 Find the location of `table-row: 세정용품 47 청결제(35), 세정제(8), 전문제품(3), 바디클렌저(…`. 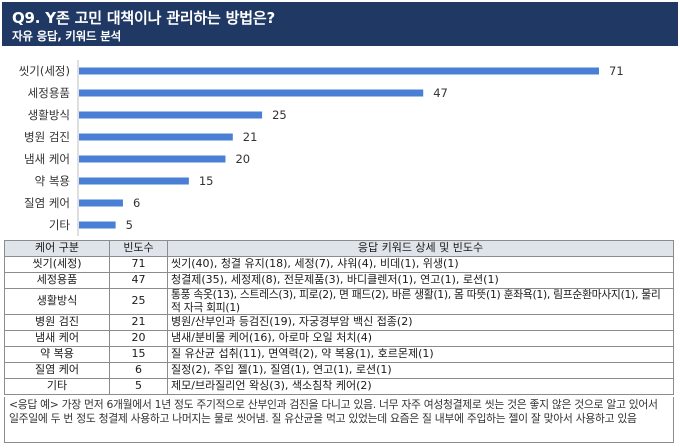

table-row: 세정용품 47 청결제(35), 세정제(8), 전문제품(3), 바디클렌저(… is located at coordinates (339, 280).